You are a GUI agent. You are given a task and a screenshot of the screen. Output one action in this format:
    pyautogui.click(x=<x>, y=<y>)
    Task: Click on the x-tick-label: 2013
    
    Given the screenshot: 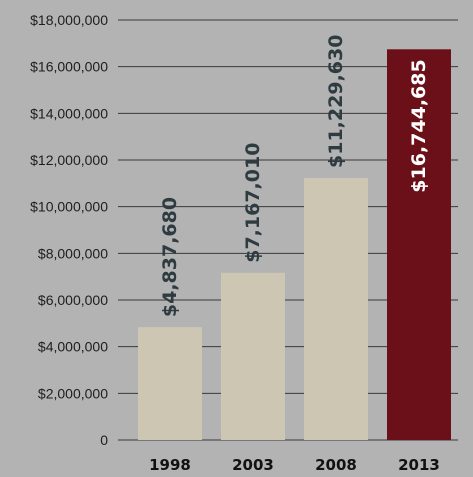 What is the action you would take?
    pyautogui.click(x=419, y=465)
    